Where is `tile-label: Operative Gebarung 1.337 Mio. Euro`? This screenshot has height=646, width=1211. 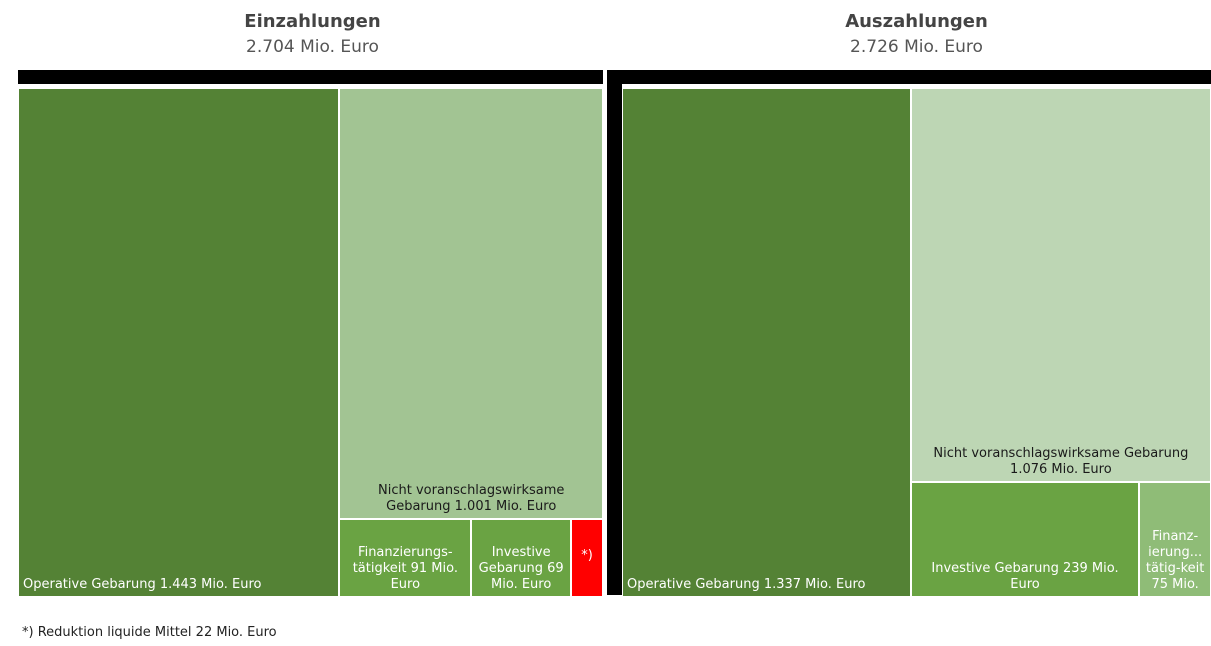
tile-label: Operative Gebarung 1.337 Mio. Euro is located at coordinates (746, 584).